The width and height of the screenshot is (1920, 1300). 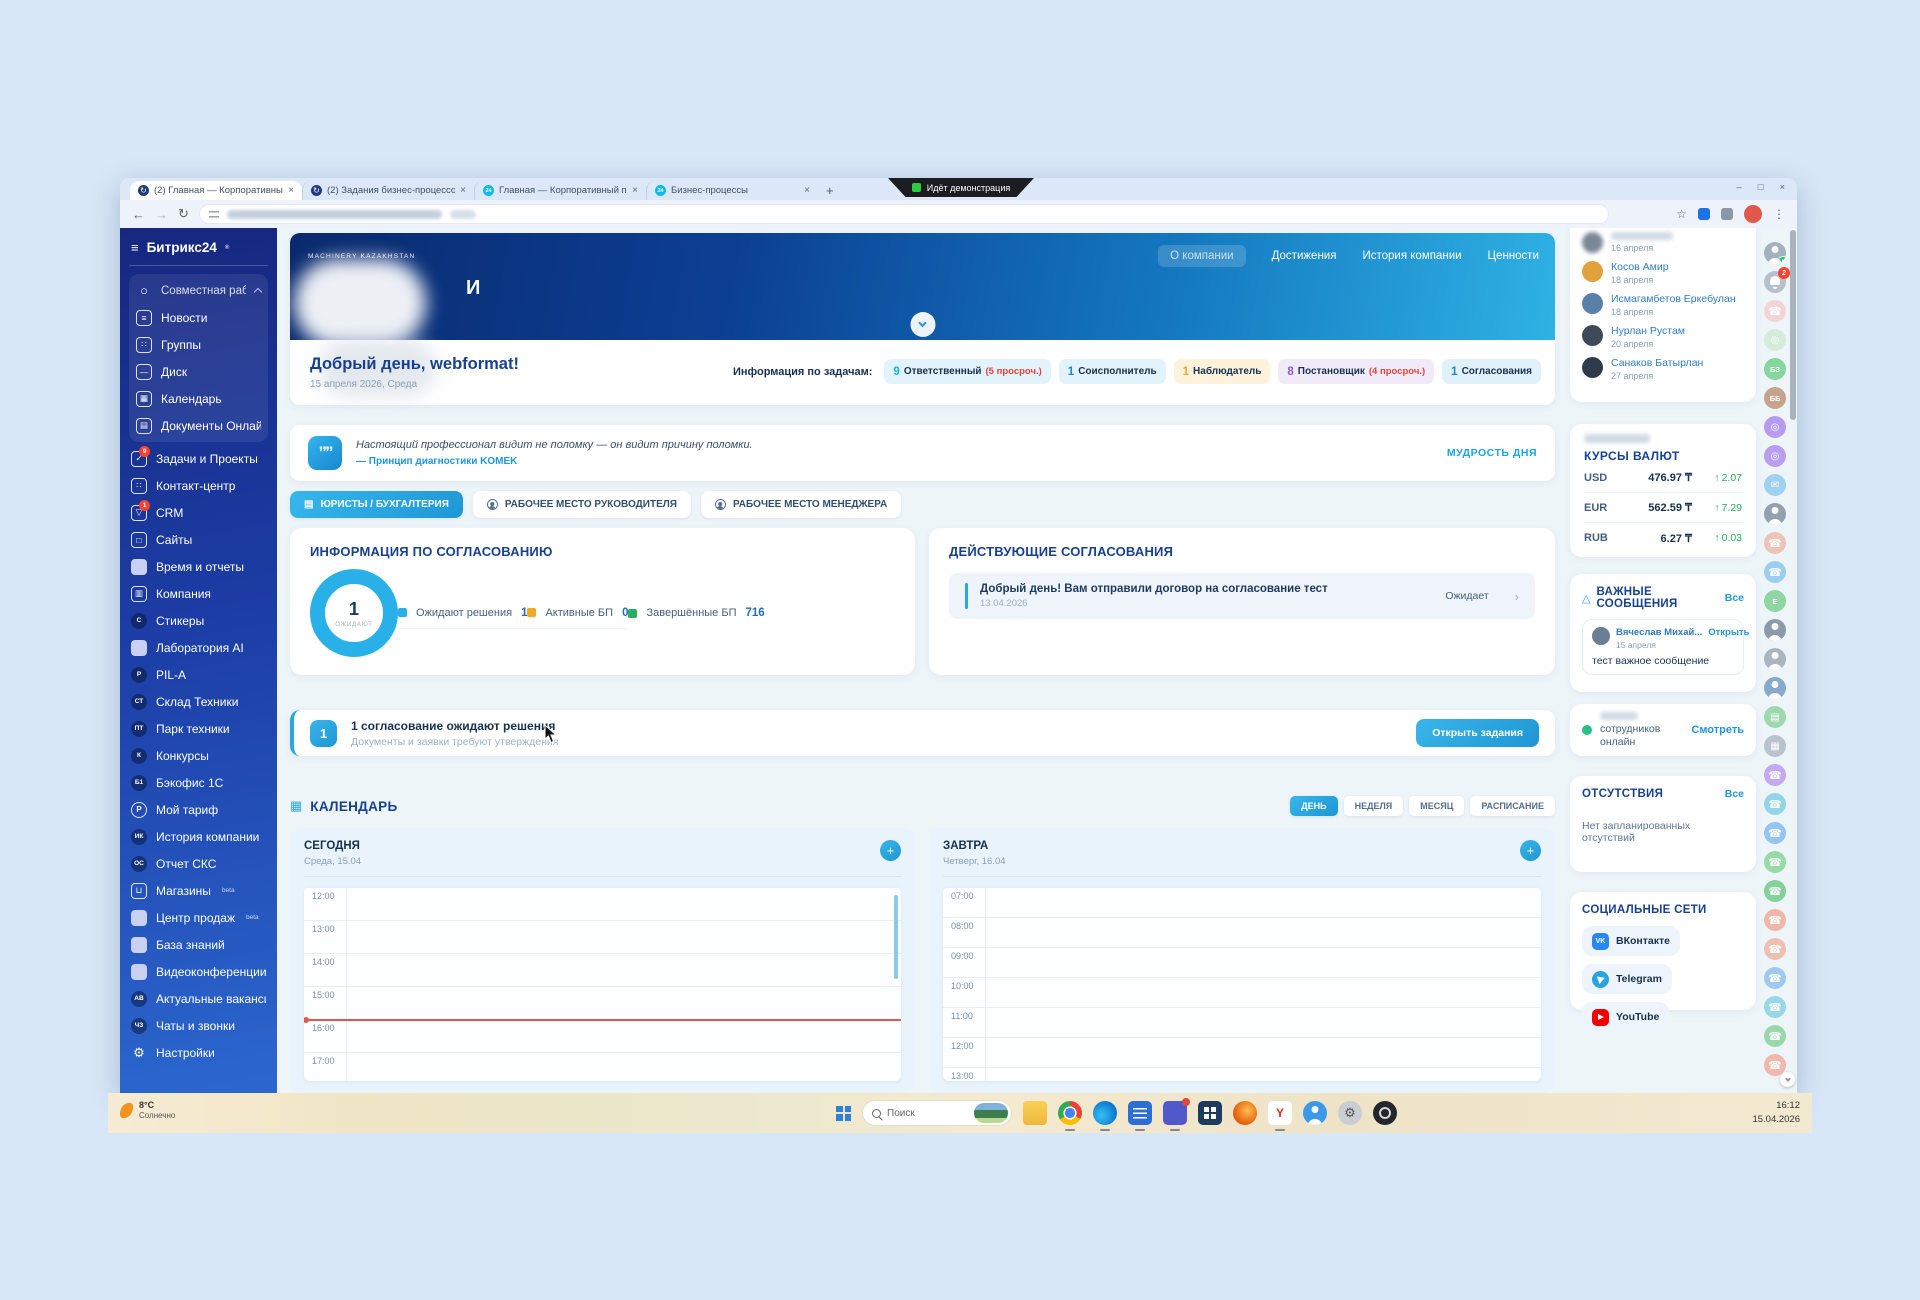 What do you see at coordinates (198, 344) in the screenshot?
I see `sidebar-item: ∷ Группы` at bounding box center [198, 344].